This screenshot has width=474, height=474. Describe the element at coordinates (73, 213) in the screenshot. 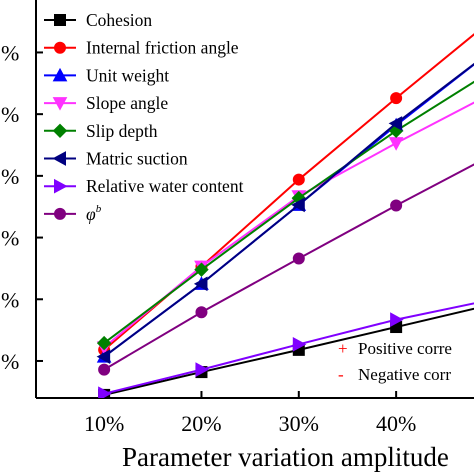

I see `legend-item: φb` at that location.